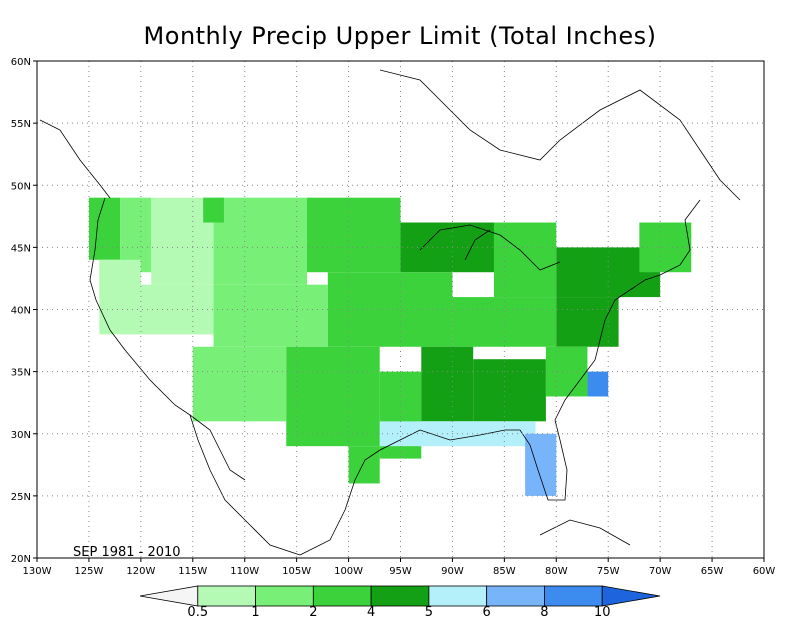  I want to click on lon-tick-label: 60W, so click(764, 571).